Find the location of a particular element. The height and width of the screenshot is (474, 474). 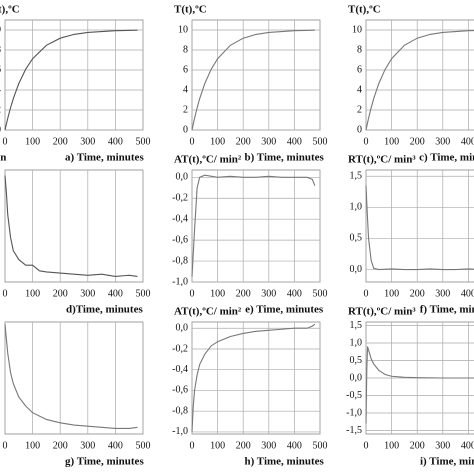

x-axis-label: f) Time, minutes is located at coordinates (447, 310).